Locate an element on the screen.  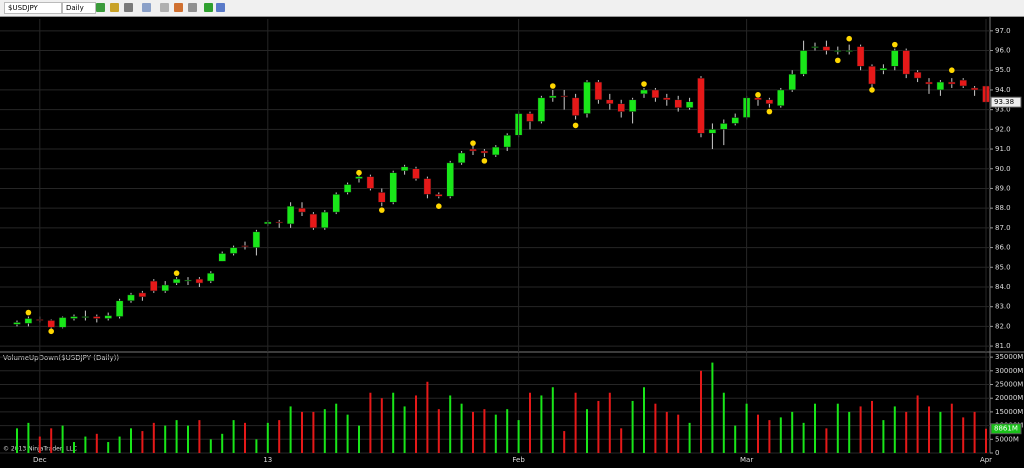
x-tick-label: Feb is located at coordinates (518, 460).